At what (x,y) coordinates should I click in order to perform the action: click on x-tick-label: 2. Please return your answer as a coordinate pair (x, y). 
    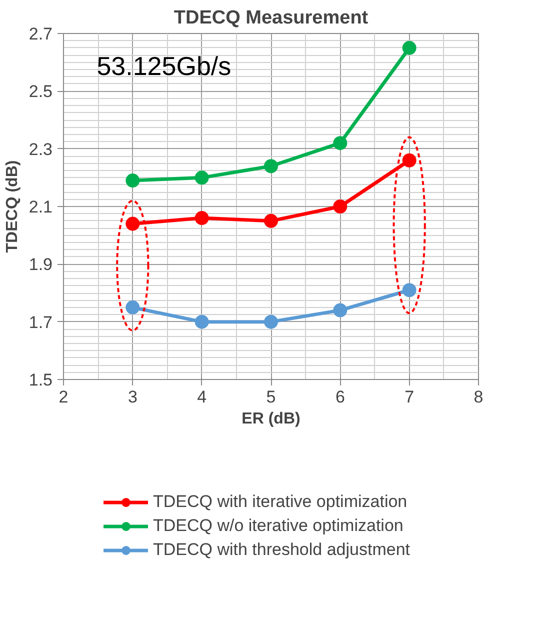
    Looking at the image, I should click on (63, 397).